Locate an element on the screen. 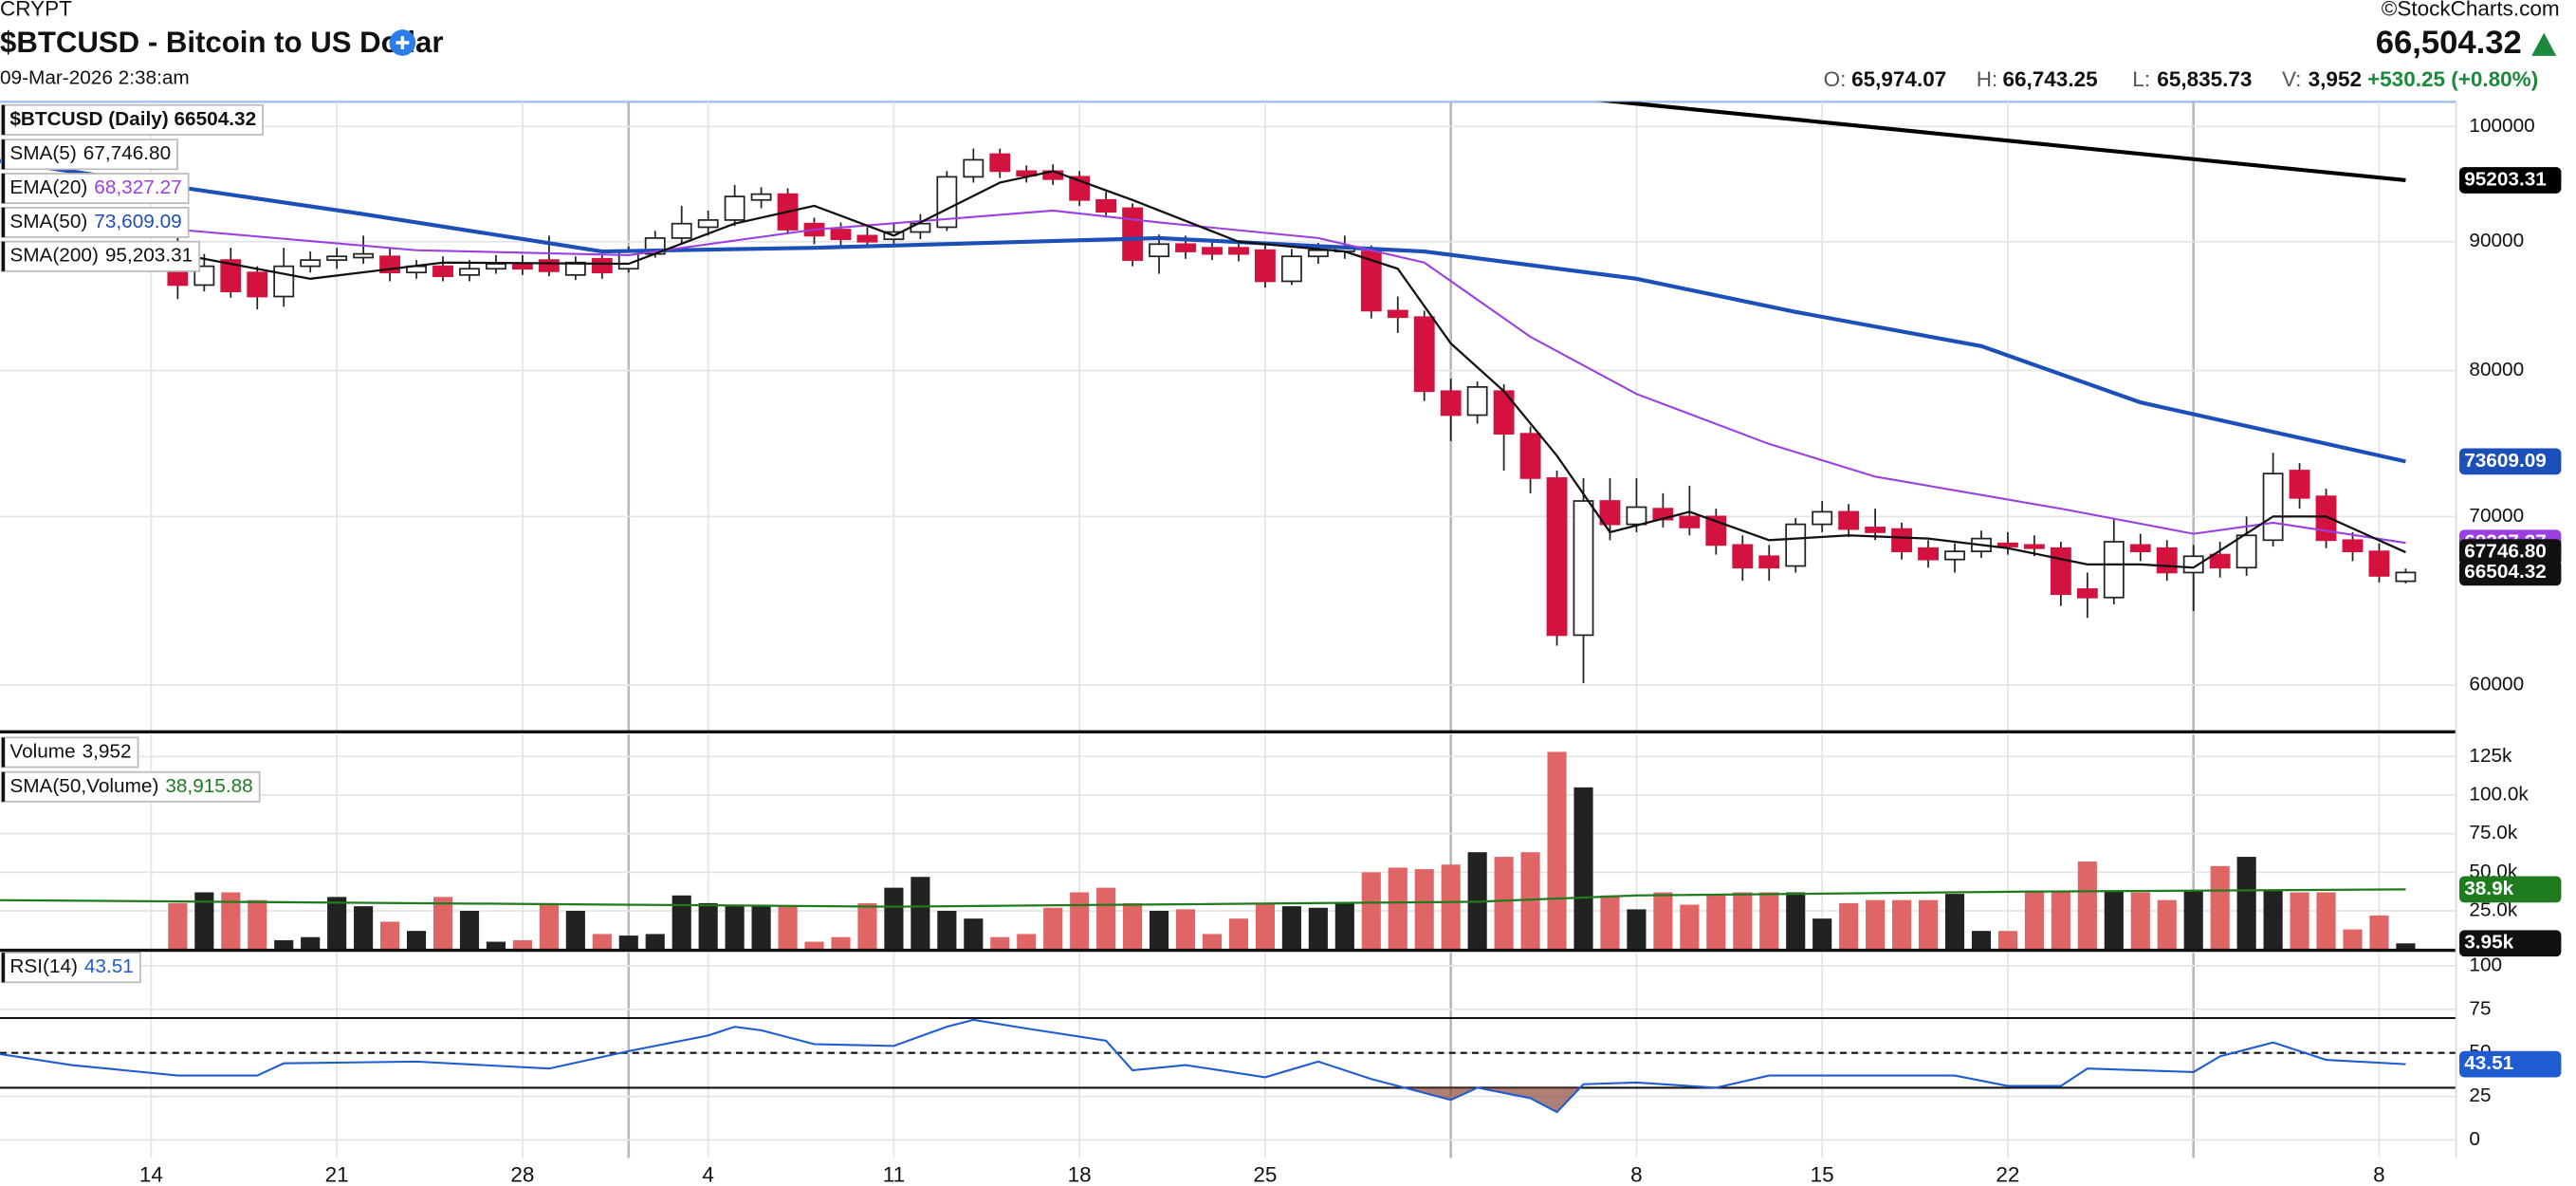  legend-entry: EMA(20) 68,327.27 is located at coordinates (95, 189).